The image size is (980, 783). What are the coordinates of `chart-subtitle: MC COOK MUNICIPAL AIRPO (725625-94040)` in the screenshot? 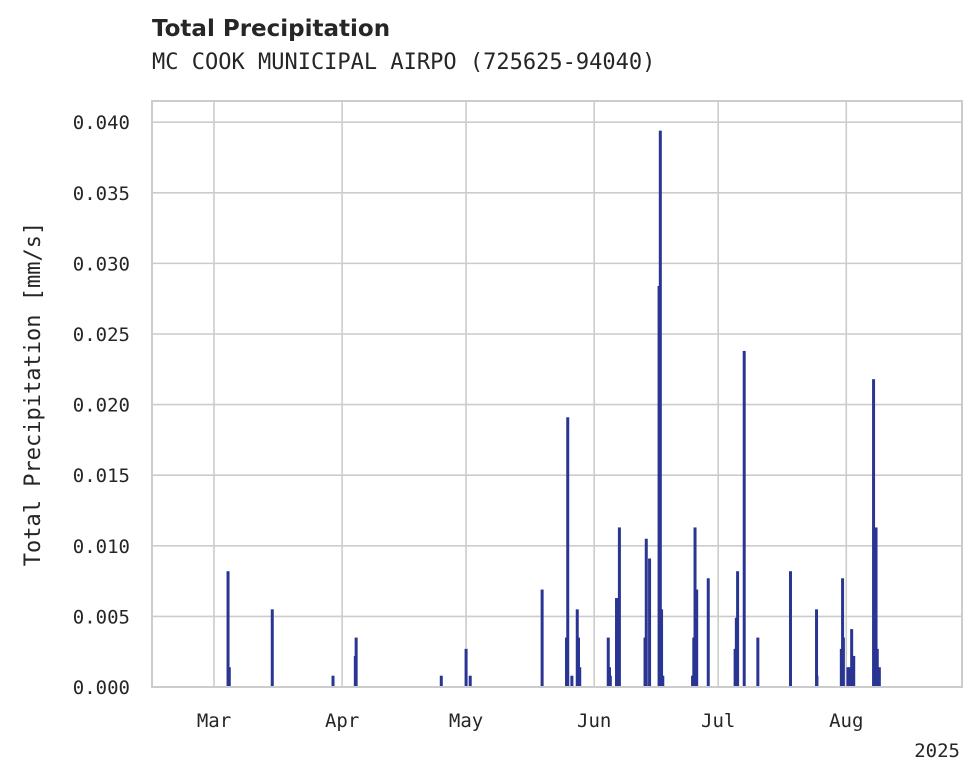 It's located at (404, 62).